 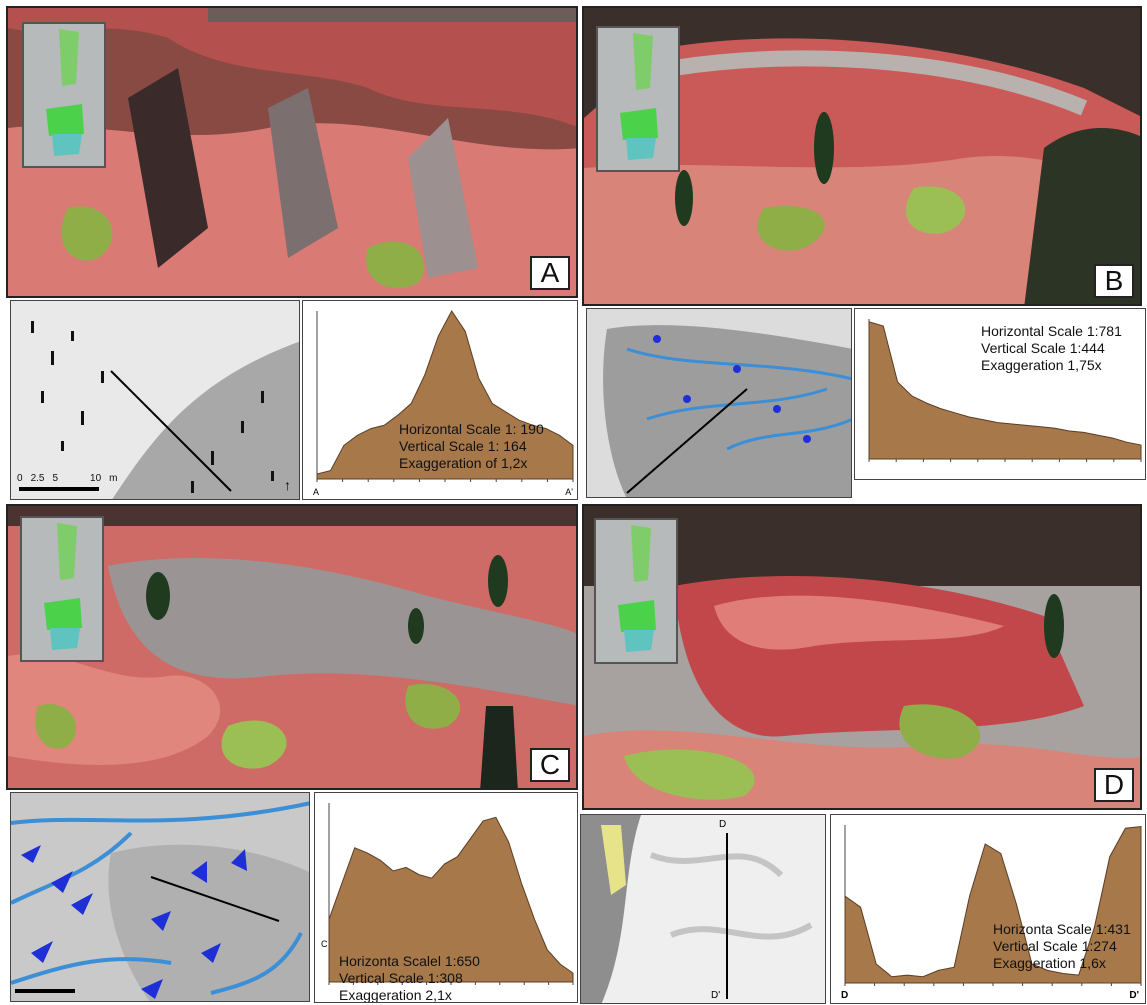 I want to click on panel-d-profile-start: D, so click(x=845, y=995).